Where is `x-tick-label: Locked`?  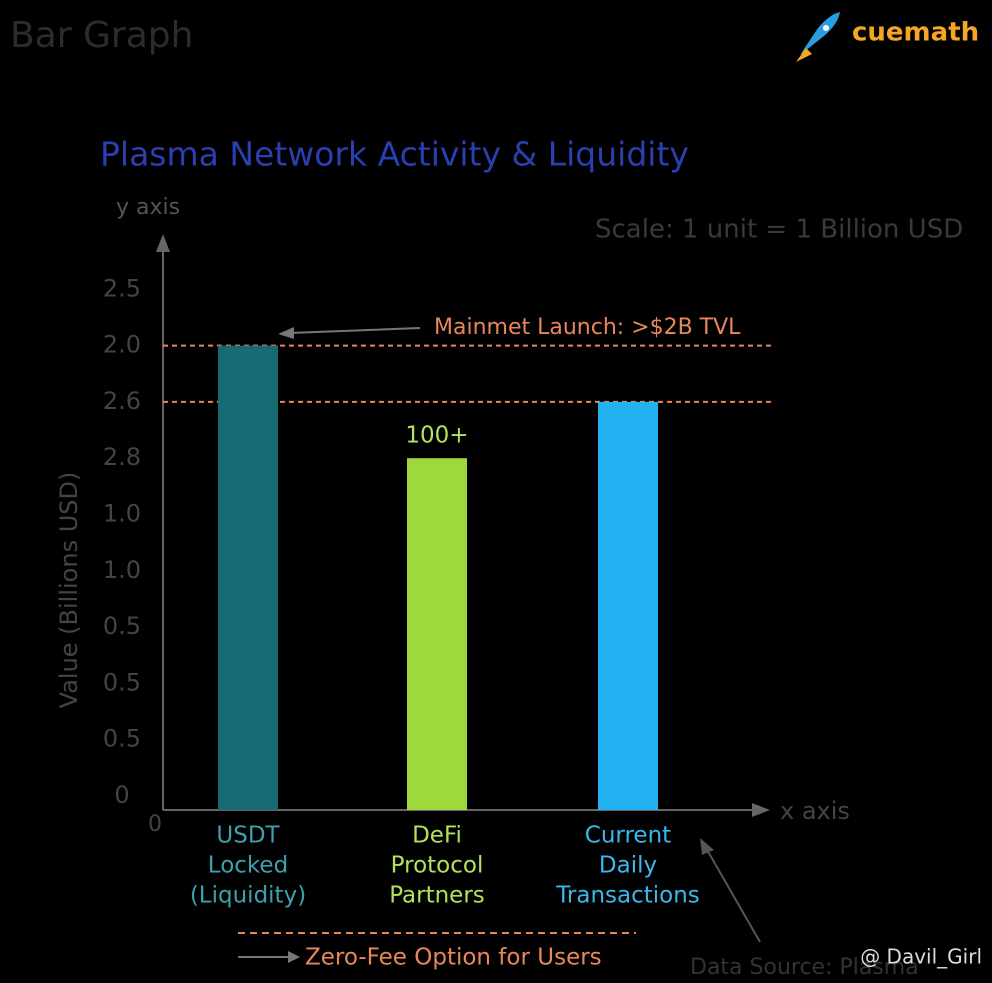 x-tick-label: Locked is located at coordinates (248, 866).